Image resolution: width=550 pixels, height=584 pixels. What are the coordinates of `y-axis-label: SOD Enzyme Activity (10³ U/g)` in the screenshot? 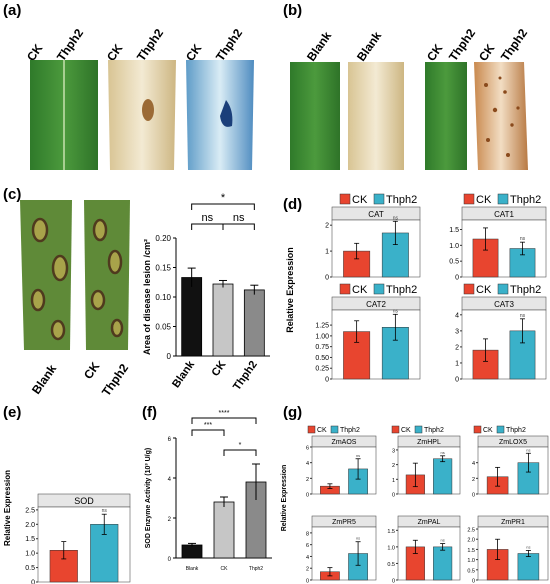 It's located at (148, 498).